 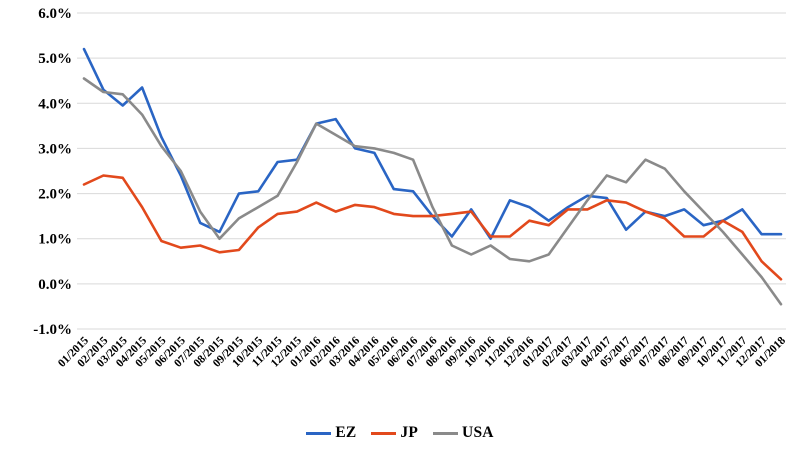 I want to click on y-axis-tick-label: 1.0%, so click(x=55, y=240).